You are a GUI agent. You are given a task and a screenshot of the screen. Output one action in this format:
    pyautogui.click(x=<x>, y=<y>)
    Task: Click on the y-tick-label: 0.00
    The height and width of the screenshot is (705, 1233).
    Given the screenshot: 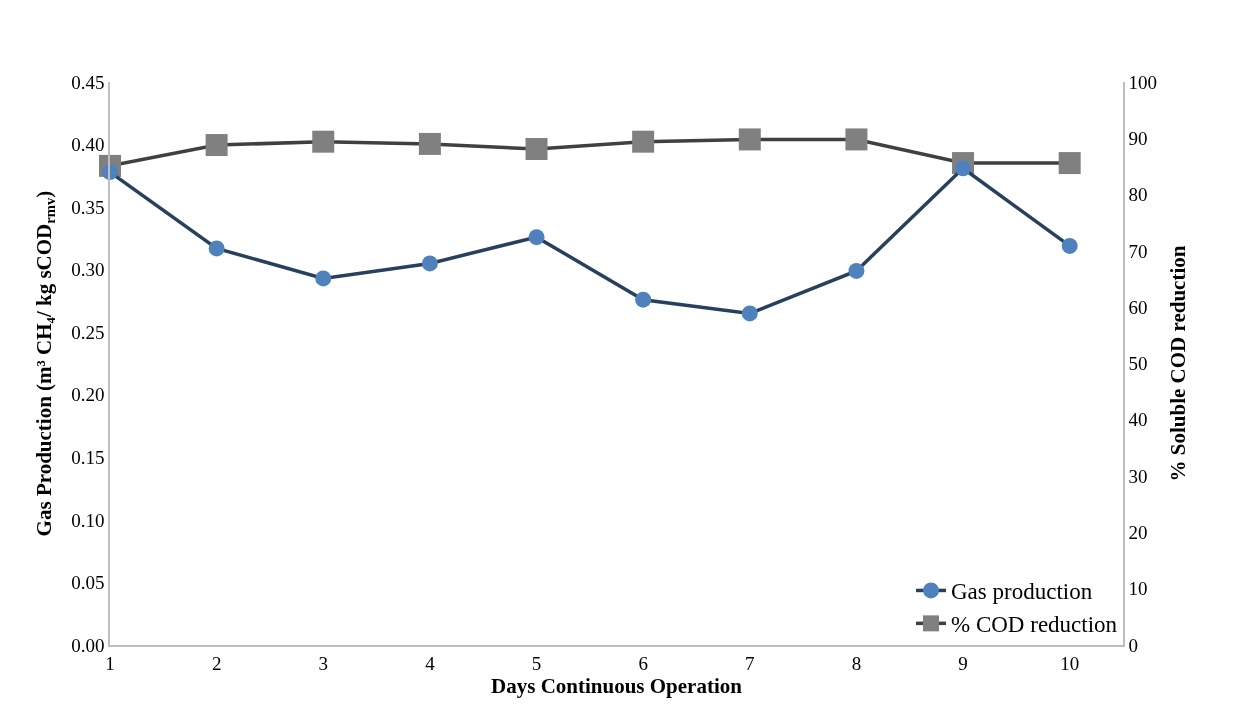 What is the action you would take?
    pyautogui.click(x=88, y=645)
    